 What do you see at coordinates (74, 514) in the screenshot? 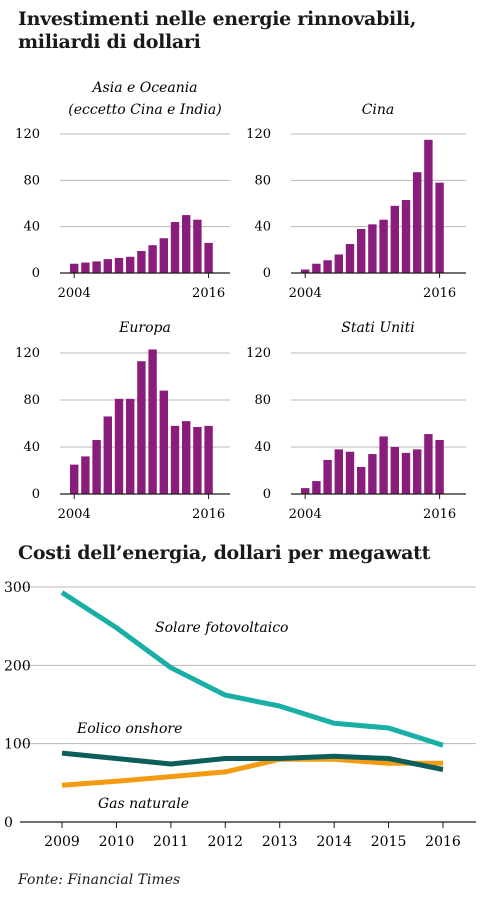
I see `panel-3-x-tick-label: 2004` at bounding box center [74, 514].